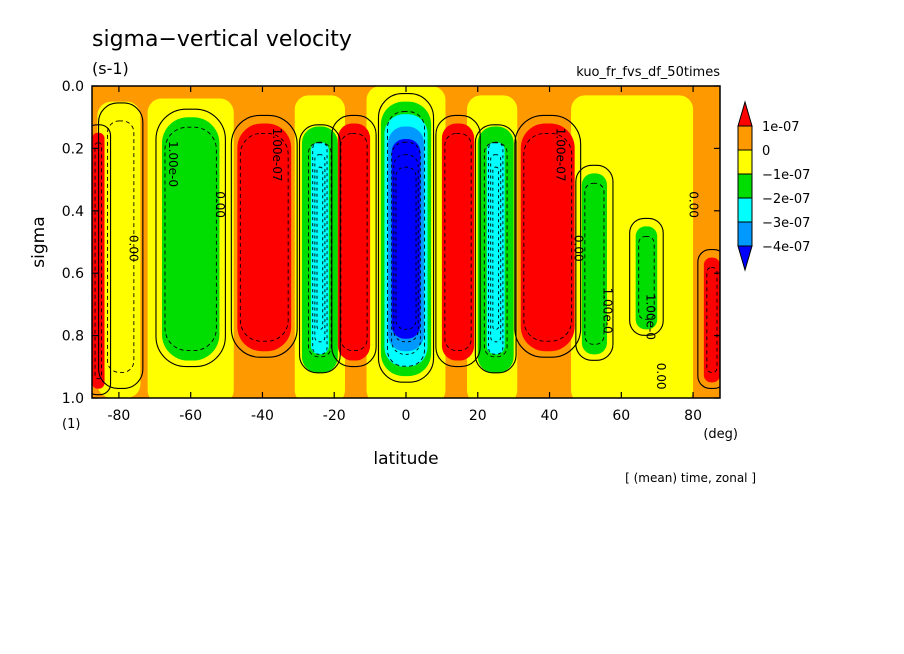  What do you see at coordinates (110, 68) in the screenshot?
I see `units-label: (s-1)` at bounding box center [110, 68].